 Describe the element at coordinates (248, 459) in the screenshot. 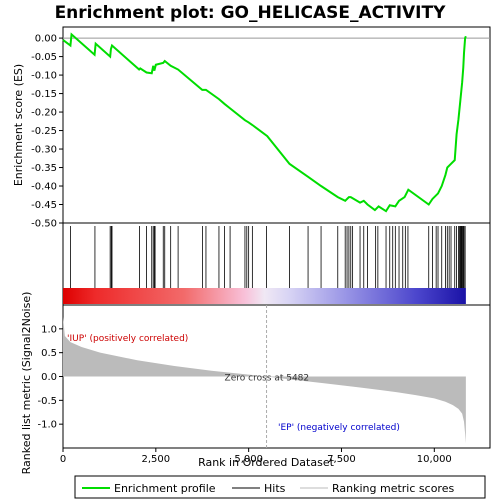

I see `ranking-x-tick-label: 5,000` at that location.